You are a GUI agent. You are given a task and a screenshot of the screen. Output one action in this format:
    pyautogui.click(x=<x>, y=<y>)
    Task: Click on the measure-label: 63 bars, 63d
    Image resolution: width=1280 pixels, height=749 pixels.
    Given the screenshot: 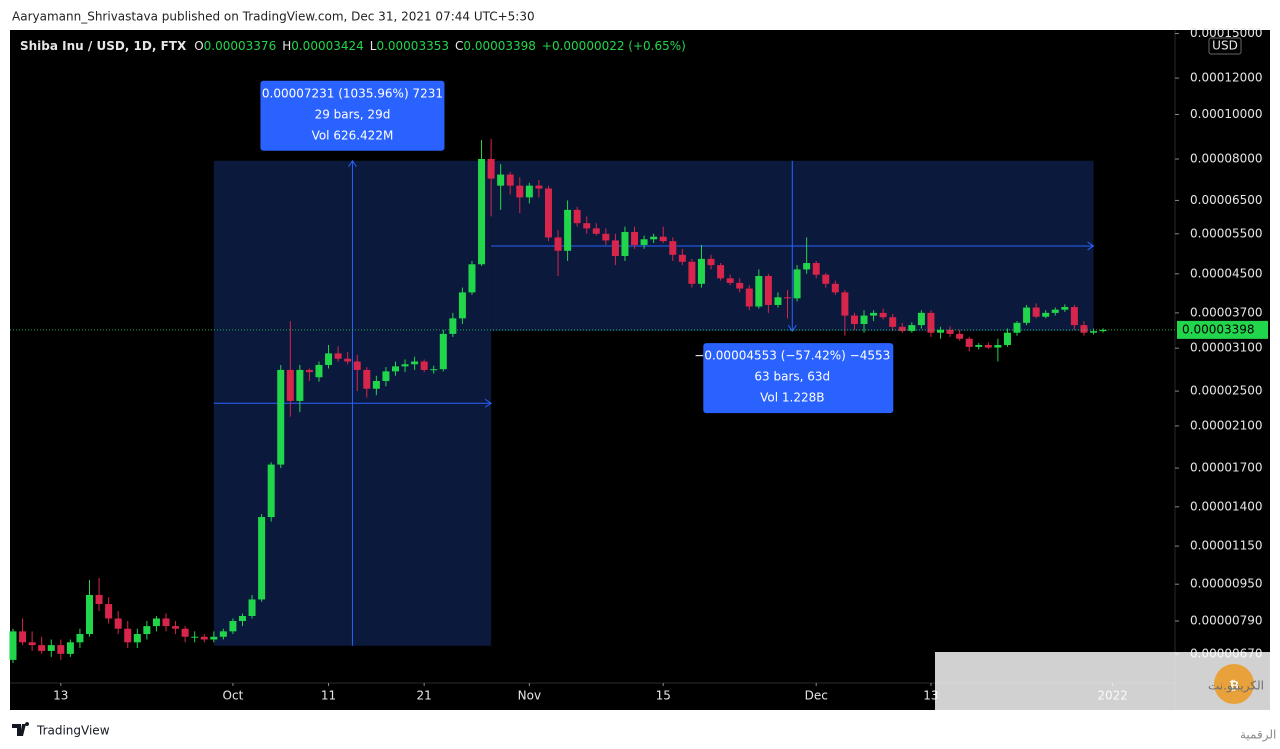 What is the action you would take?
    pyautogui.click(x=792, y=377)
    